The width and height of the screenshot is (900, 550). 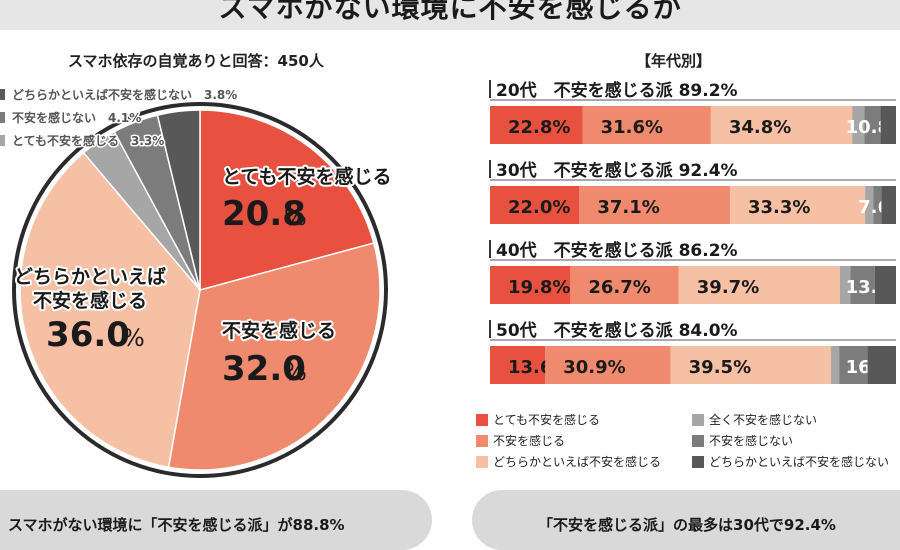 I want to click on bar-label: 30.9%, so click(x=594, y=367).